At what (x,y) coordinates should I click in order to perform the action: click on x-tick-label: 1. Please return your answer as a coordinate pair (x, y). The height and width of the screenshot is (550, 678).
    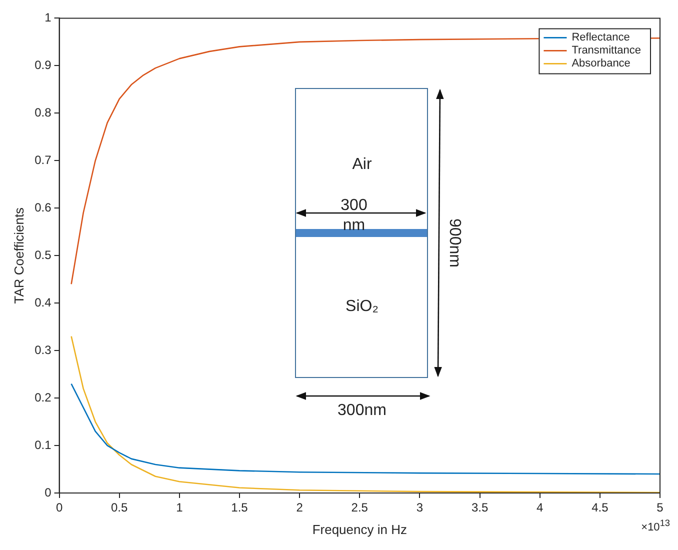
    Looking at the image, I should click on (180, 507).